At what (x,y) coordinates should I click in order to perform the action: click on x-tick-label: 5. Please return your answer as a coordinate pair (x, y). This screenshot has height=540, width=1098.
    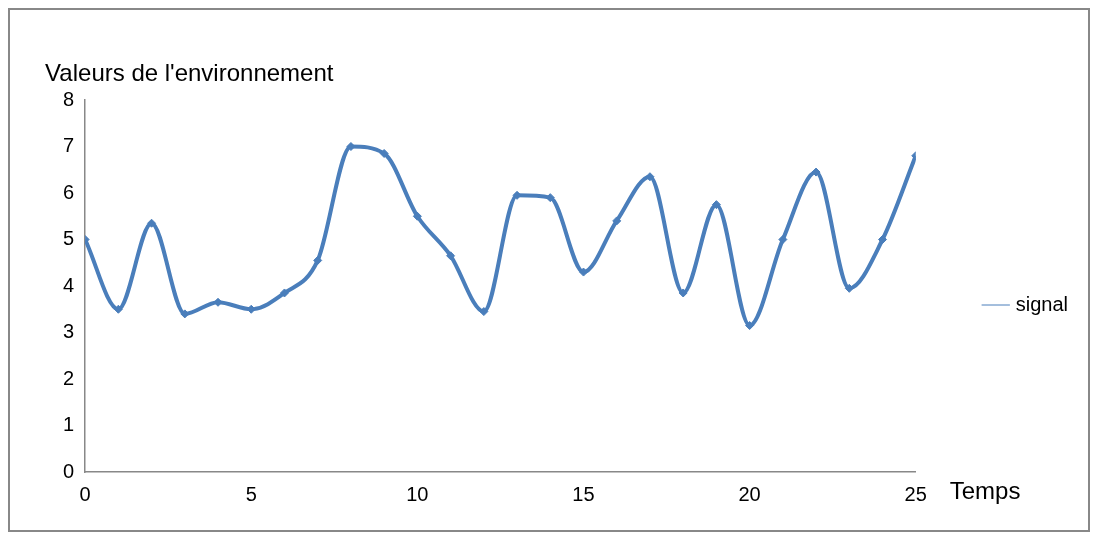
    Looking at the image, I should click on (251, 493).